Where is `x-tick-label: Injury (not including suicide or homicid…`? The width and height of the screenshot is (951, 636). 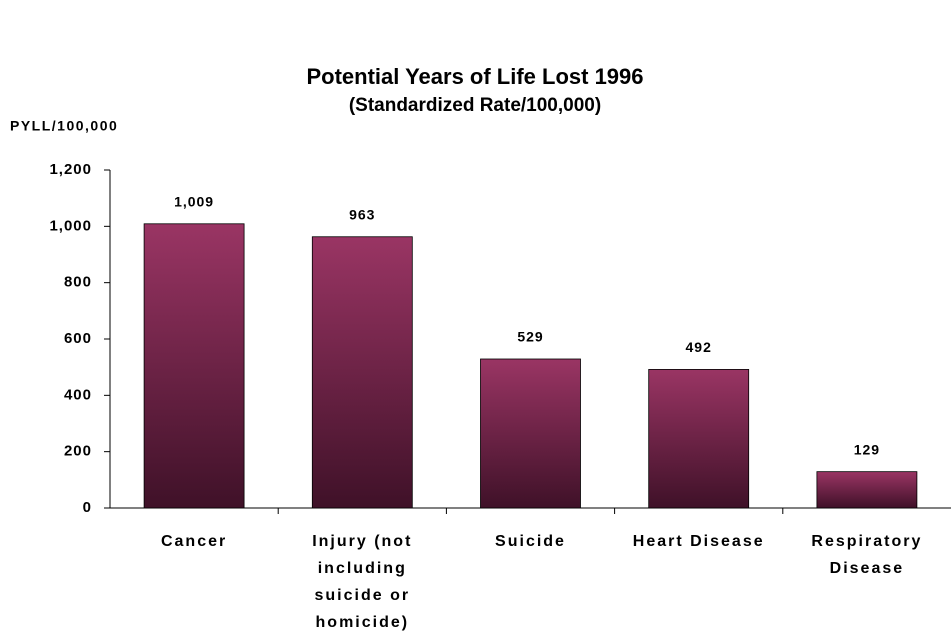 x-tick-label: Injury (not including suicide or homicid… is located at coordinates (362, 582).